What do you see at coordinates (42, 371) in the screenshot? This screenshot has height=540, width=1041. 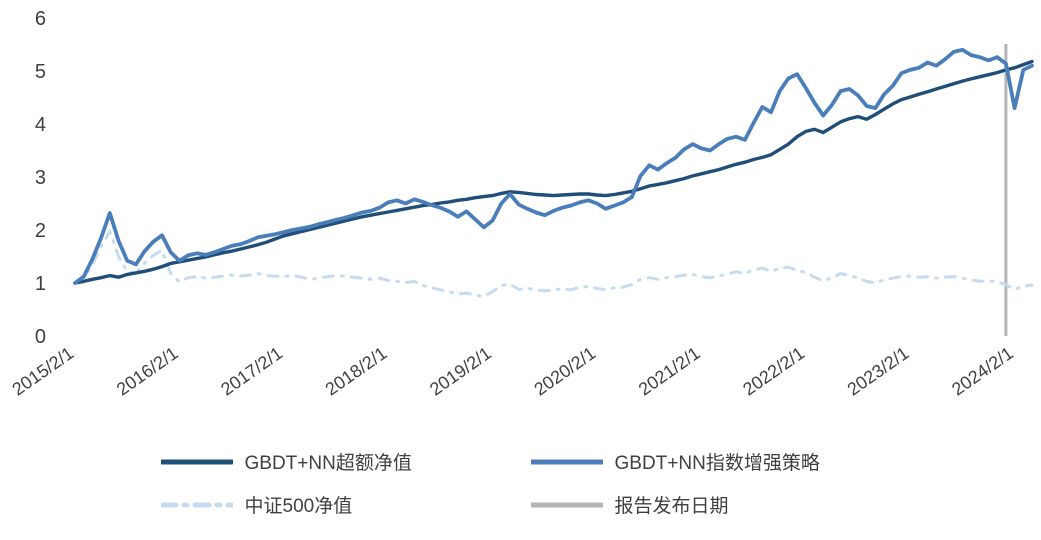 I see `x-tick-label: 2015/2/1` at bounding box center [42, 371].